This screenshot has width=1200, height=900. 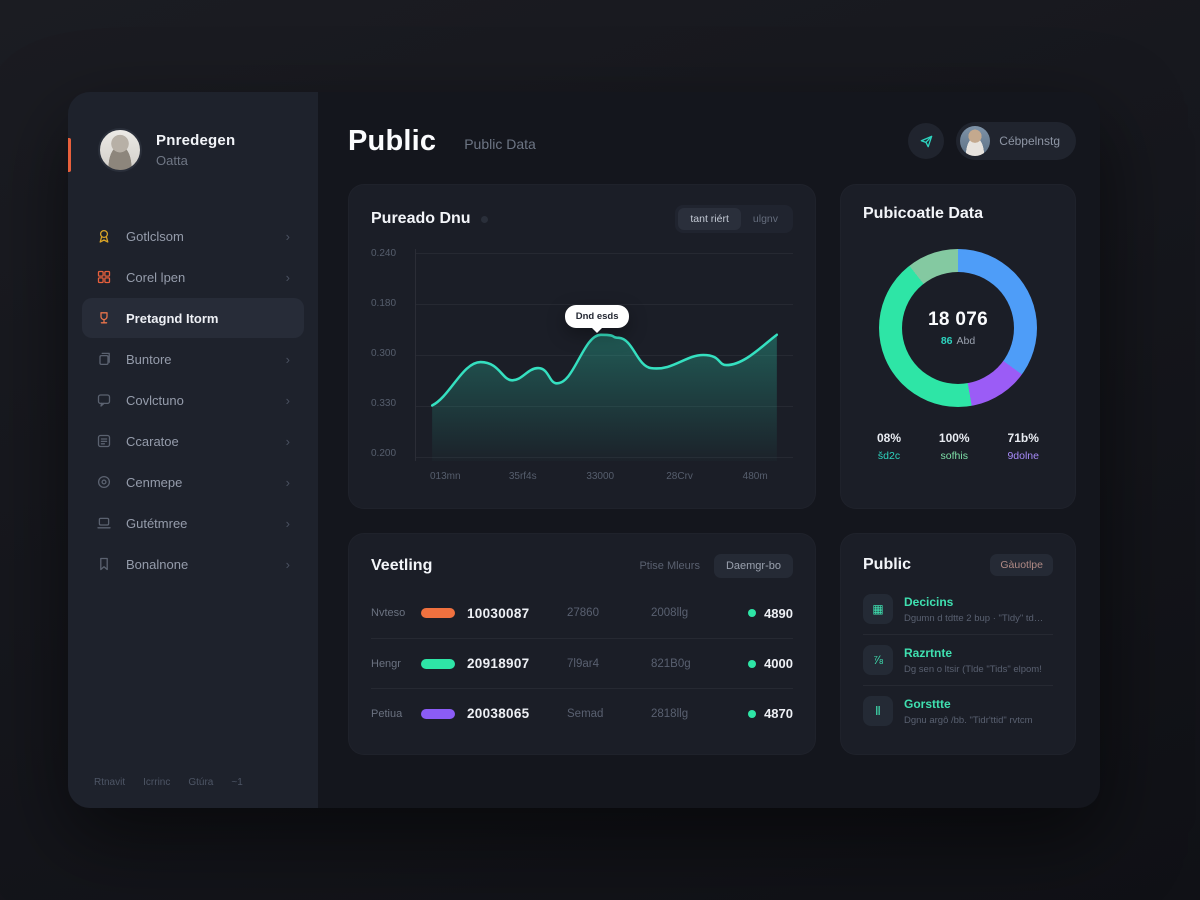 I want to click on grid-icon, so click(x=104, y=277).